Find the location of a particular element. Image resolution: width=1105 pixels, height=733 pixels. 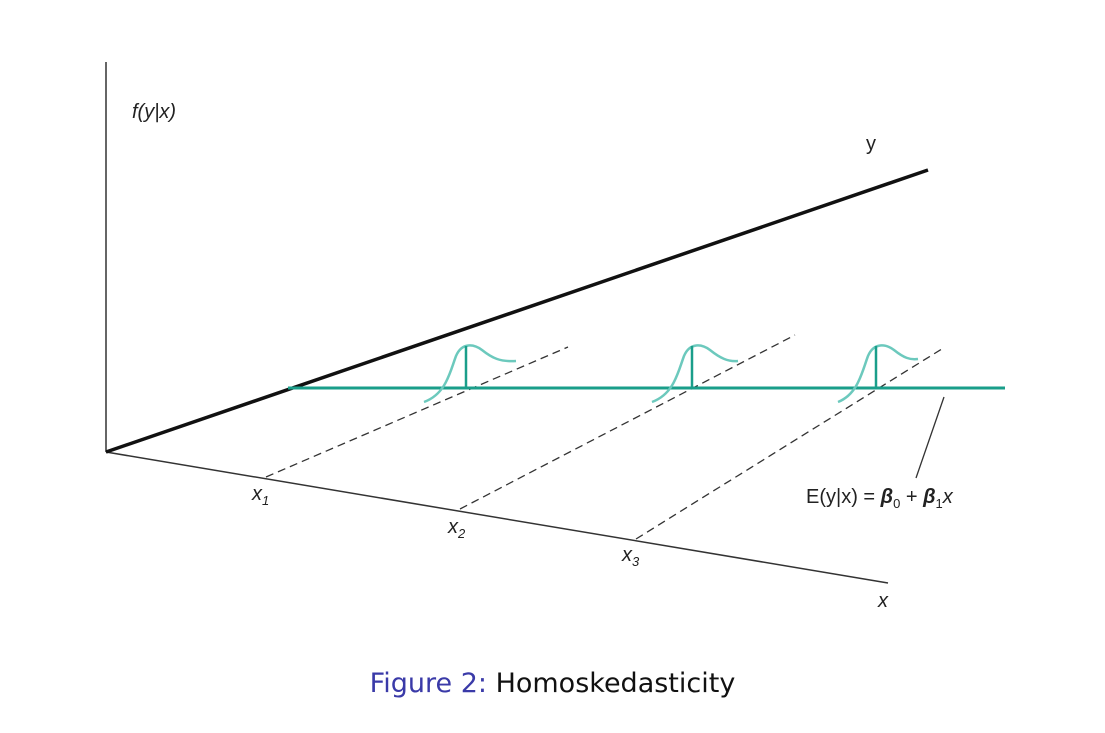

dashed-line-x2 is located at coordinates (627, 422).